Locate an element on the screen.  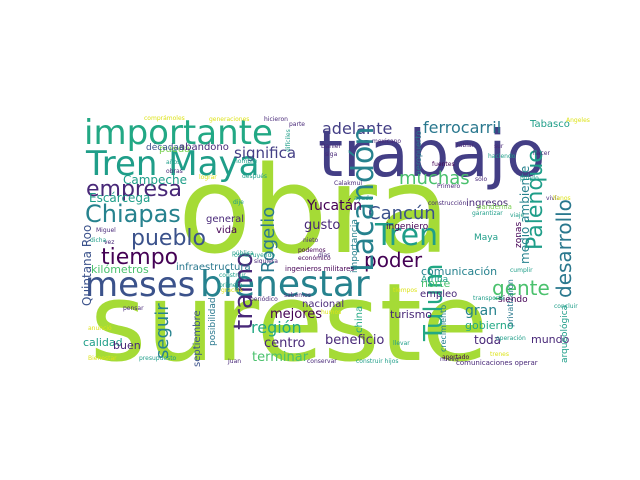
cloud-word: pandemia is located at coordinates (494, 207).